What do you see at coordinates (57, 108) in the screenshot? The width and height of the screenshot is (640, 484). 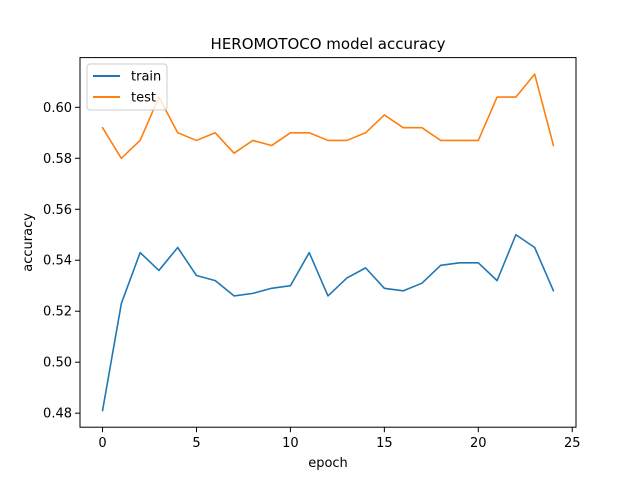 I see `y-tick-label: 0.60` at bounding box center [57, 108].